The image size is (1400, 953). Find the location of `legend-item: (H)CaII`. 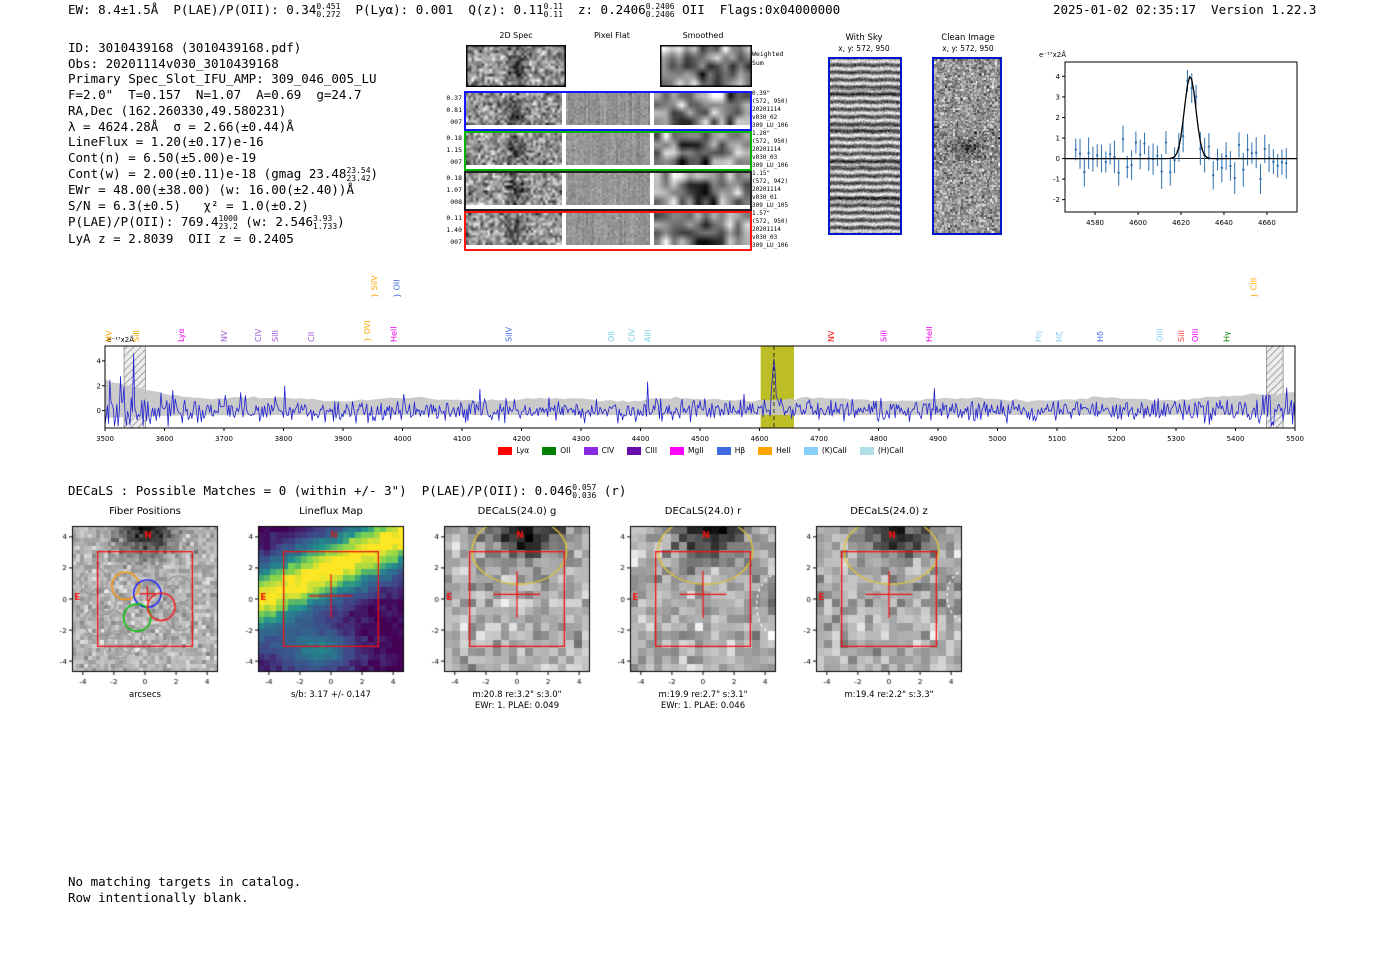

legend-item: (H)CaII is located at coordinates (881, 450).